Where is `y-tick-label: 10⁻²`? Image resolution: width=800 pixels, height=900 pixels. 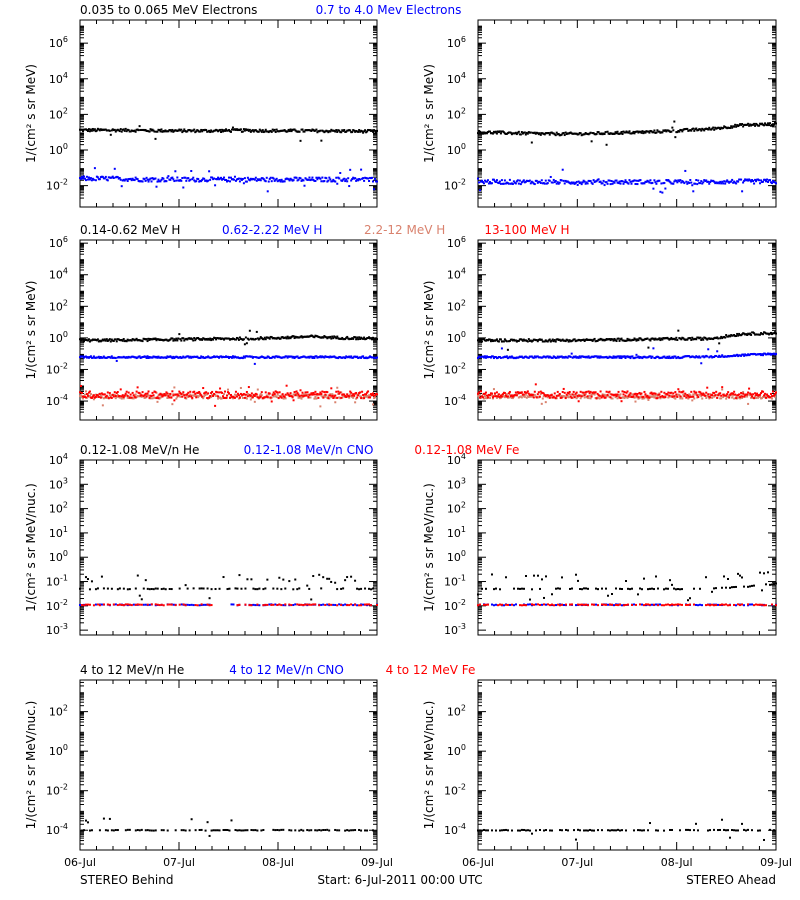 y-tick-label: 10⁻² is located at coordinates (57, 605).